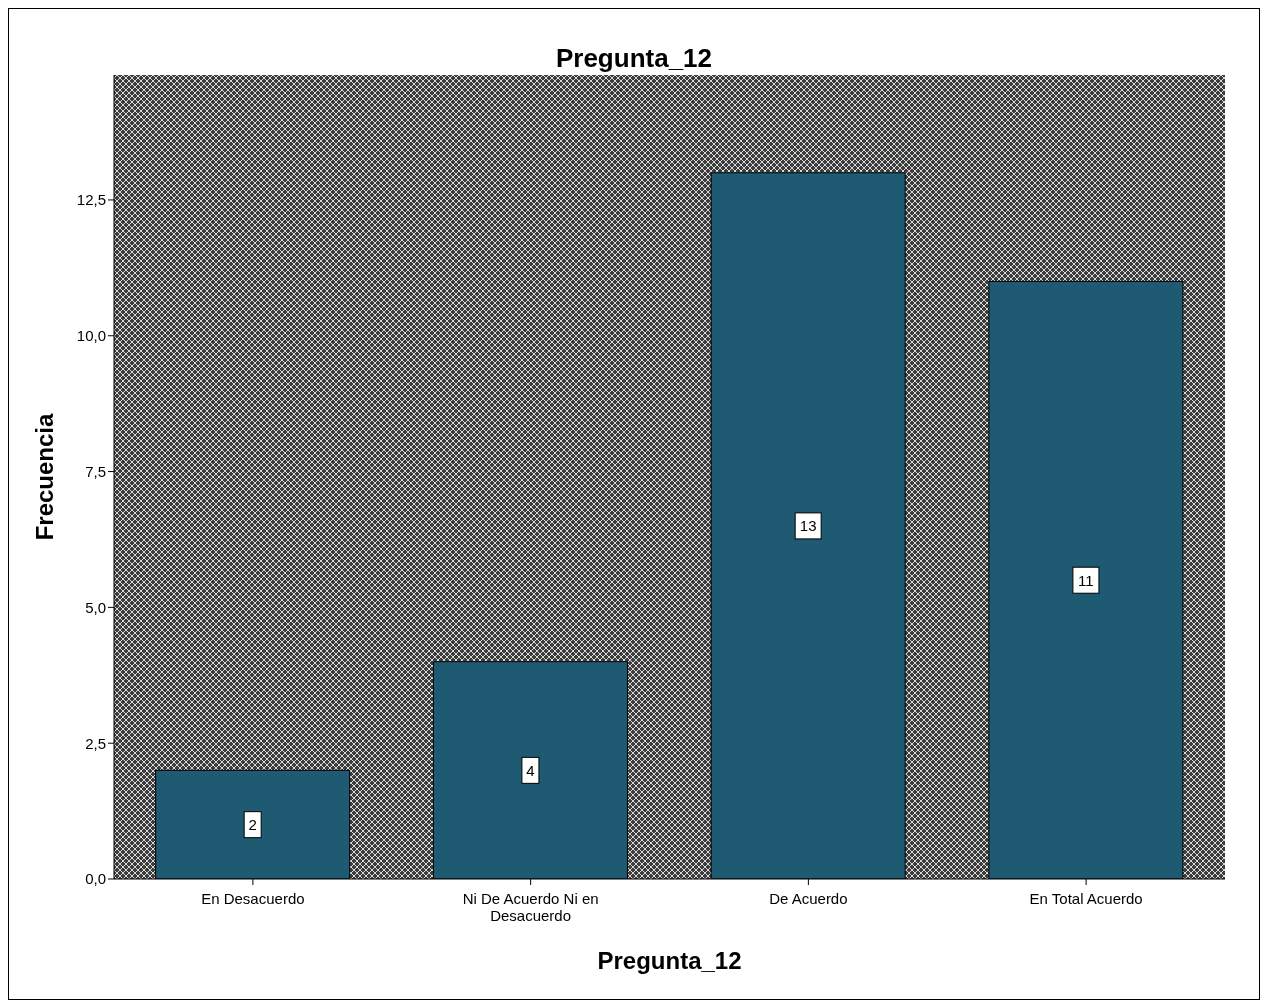 Image resolution: width=1269 pixels, height=1007 pixels. Describe the element at coordinates (95, 471) in the screenshot. I see `y-tick-label: 7,5` at that location.